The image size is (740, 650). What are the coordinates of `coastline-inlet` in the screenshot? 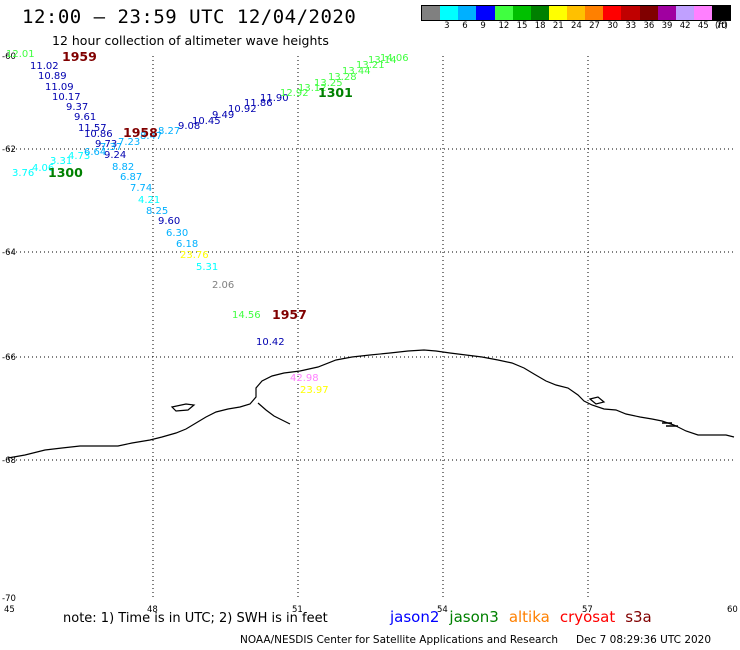 It's located at (274, 413).